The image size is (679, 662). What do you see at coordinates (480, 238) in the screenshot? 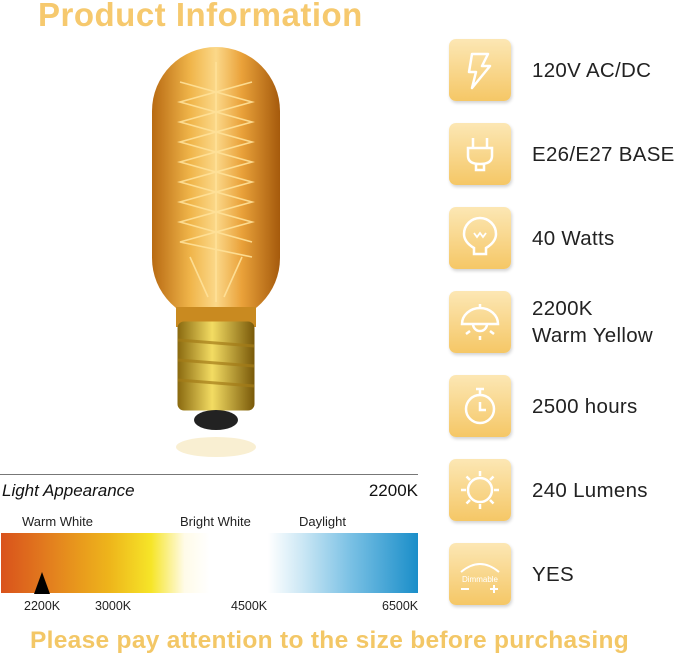
I see `bulb-icon` at bounding box center [480, 238].